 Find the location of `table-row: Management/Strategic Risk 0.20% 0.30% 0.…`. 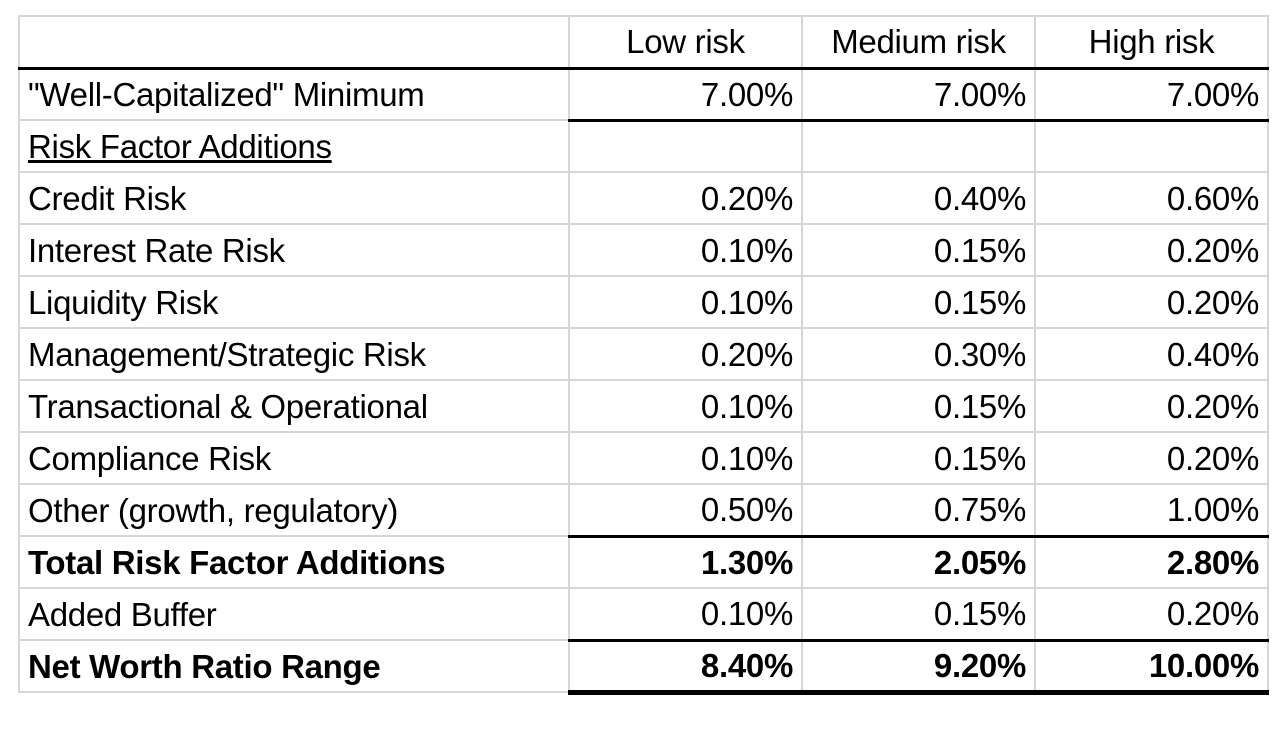

table-row: Management/Strategic Risk 0.20% 0.30% 0.… is located at coordinates (643, 354).